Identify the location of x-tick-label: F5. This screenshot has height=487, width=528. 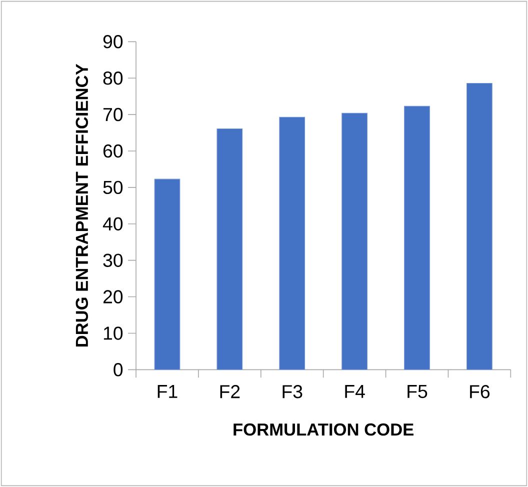
(418, 391).